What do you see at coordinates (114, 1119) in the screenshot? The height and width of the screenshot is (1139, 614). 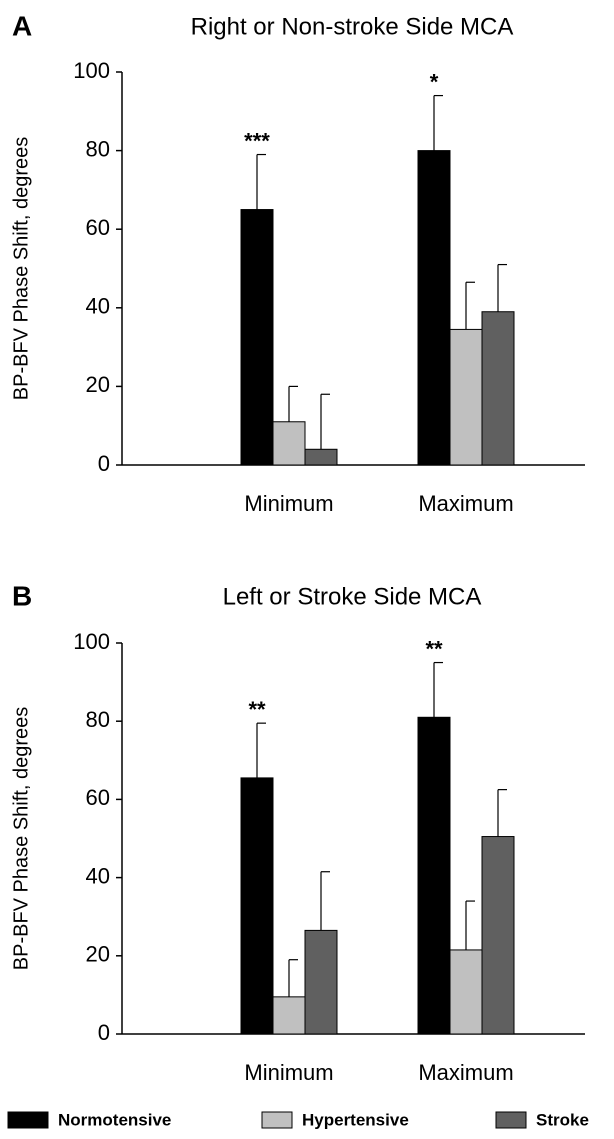 I see `legend-label: Normotensive` at bounding box center [114, 1119].